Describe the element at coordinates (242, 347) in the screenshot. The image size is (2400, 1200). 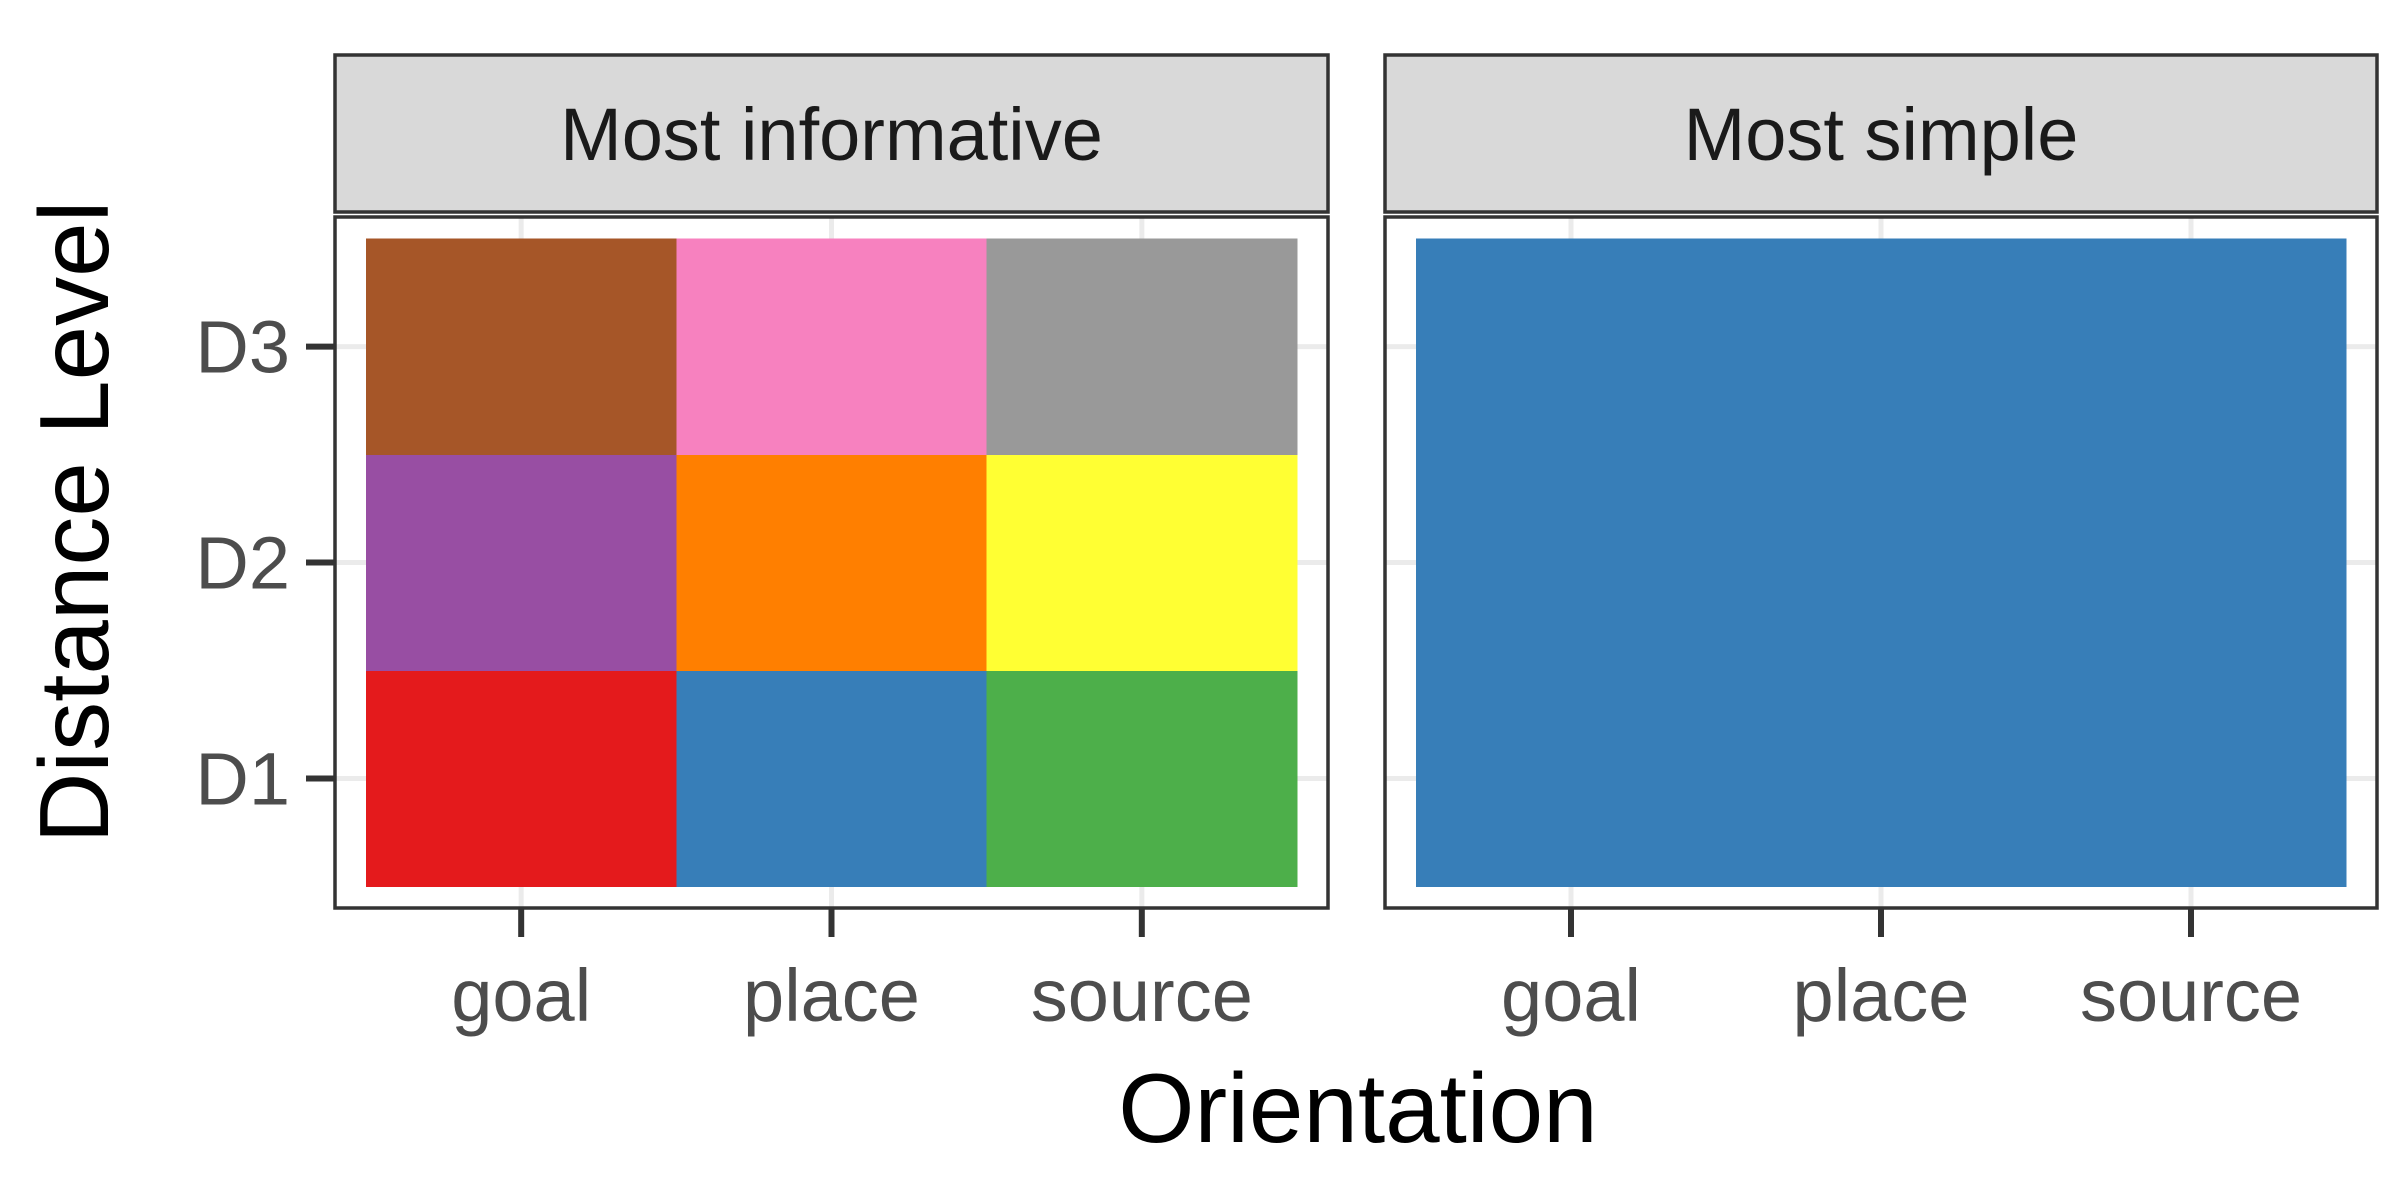
I see `y-tick-label-D3: D3` at that location.